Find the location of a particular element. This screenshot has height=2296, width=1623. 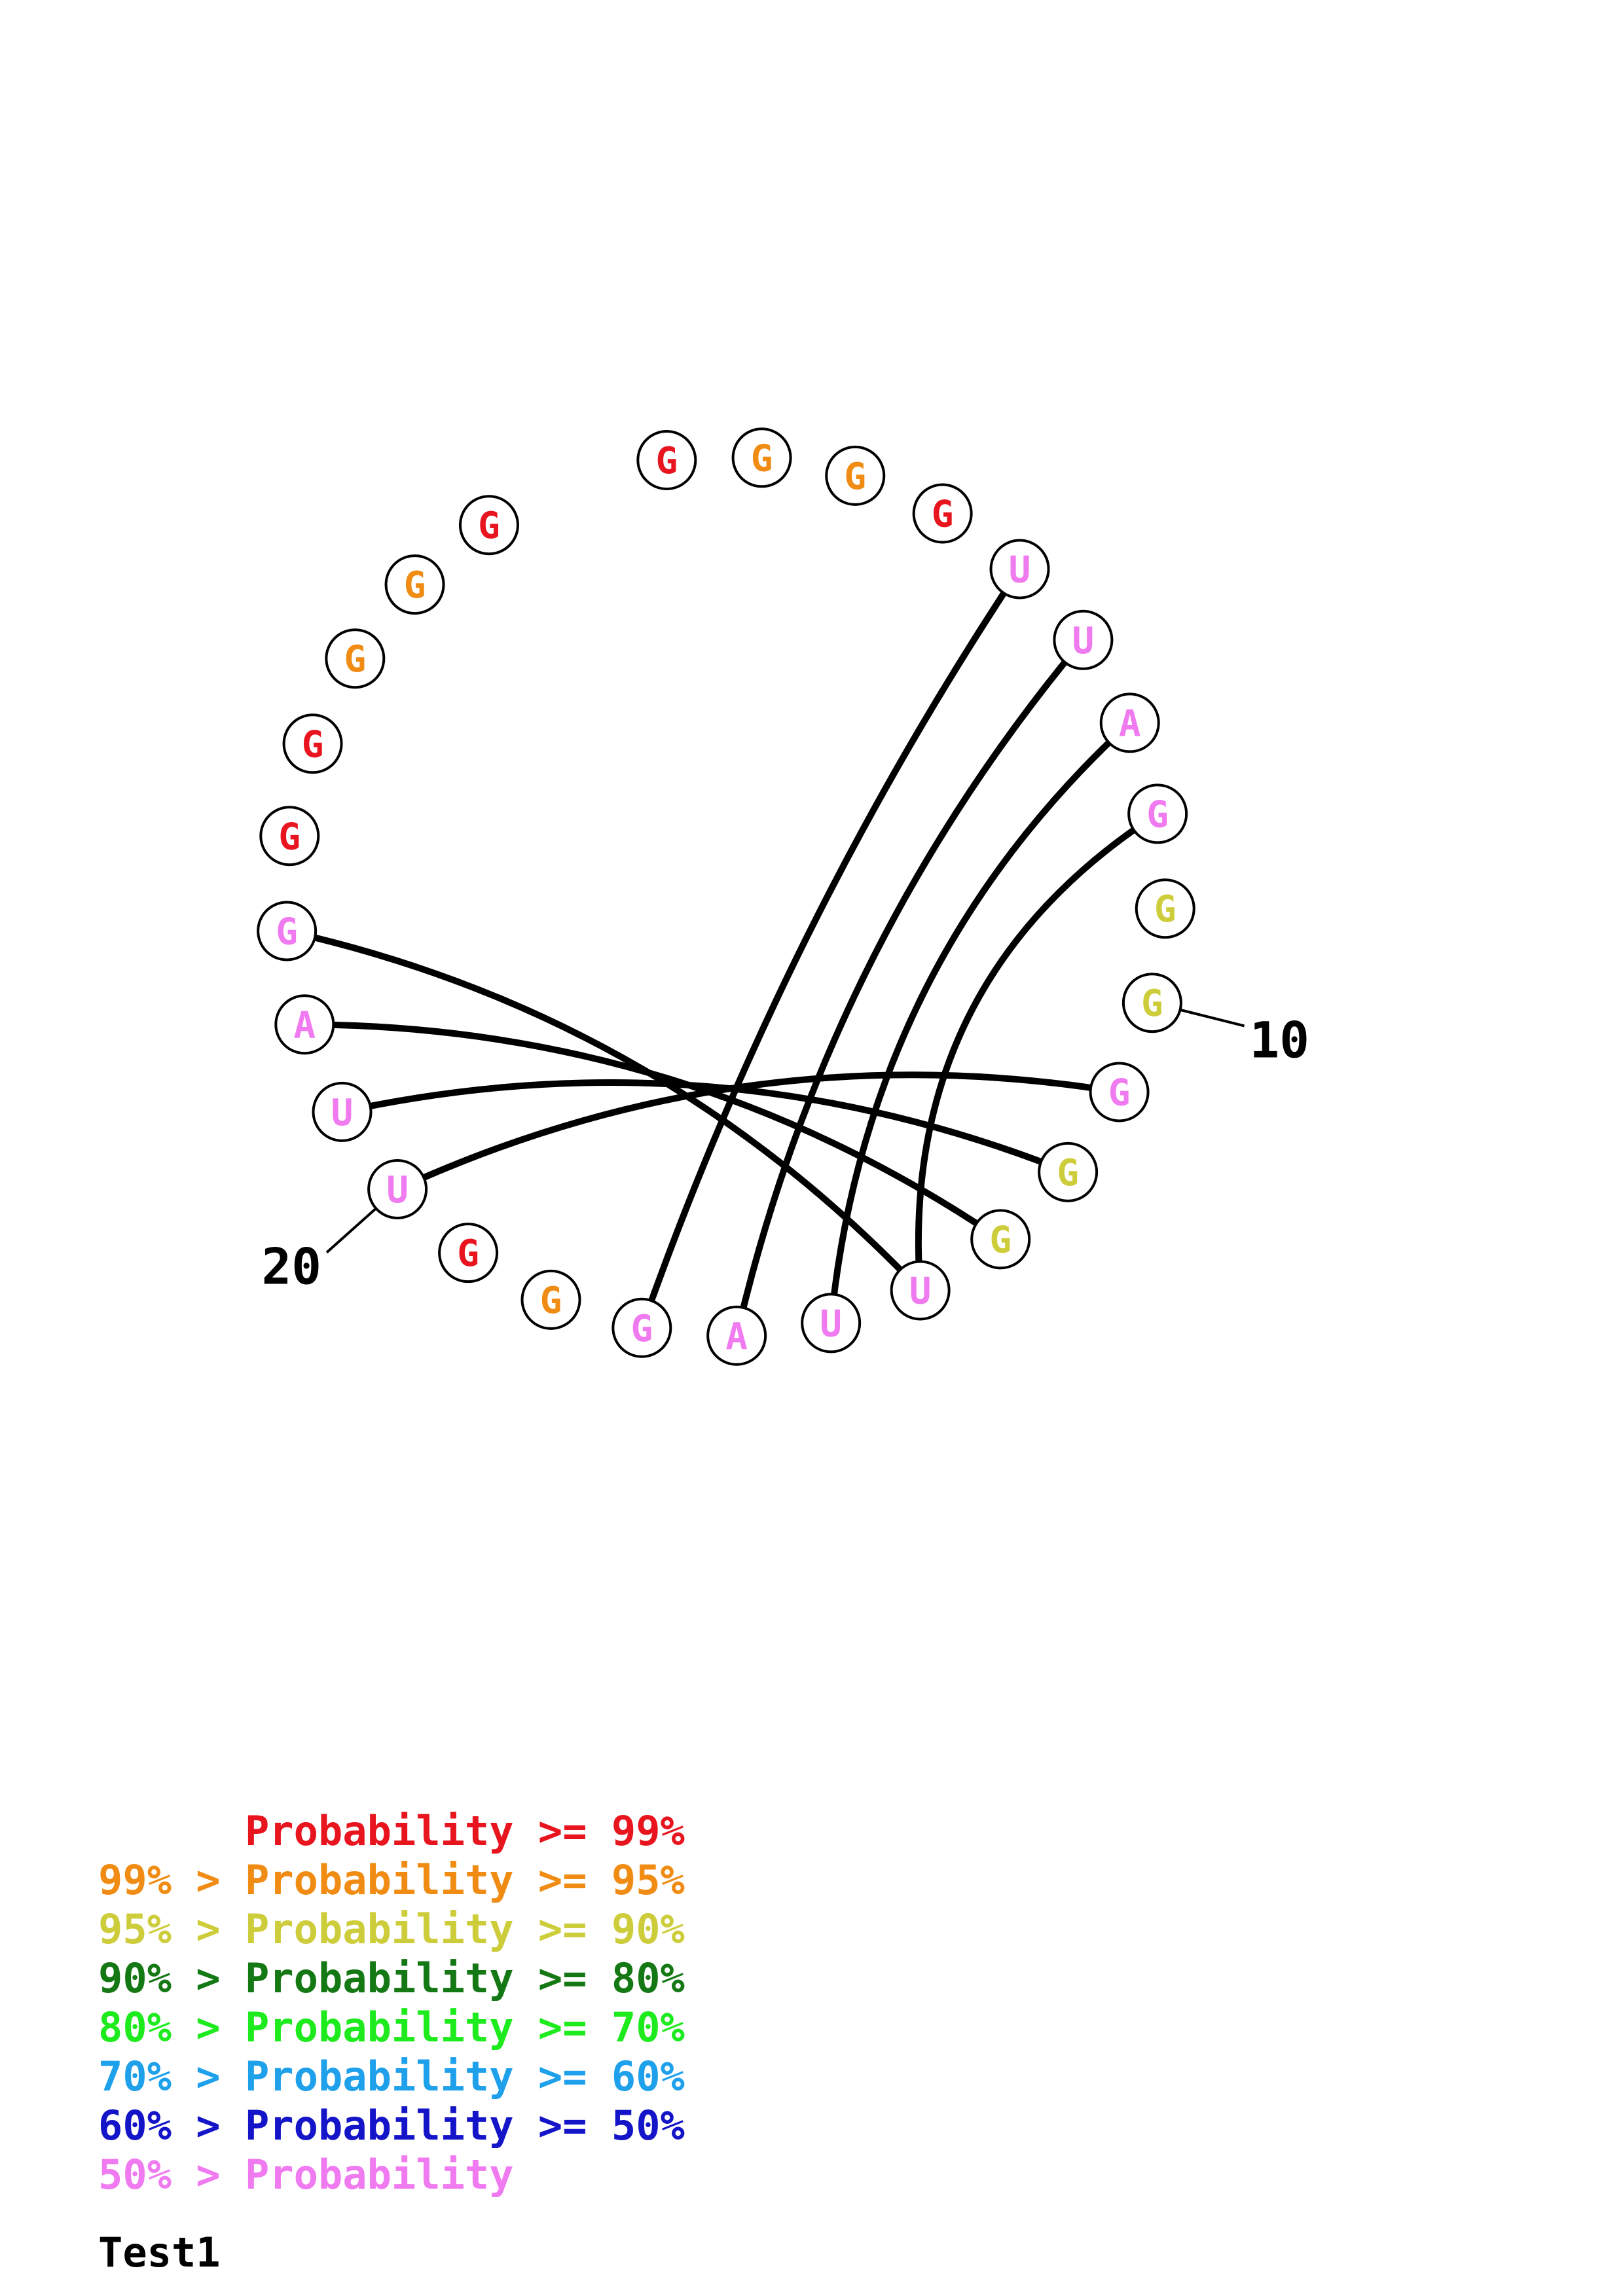

nucleotide-10: G is located at coordinates (1152, 1003).